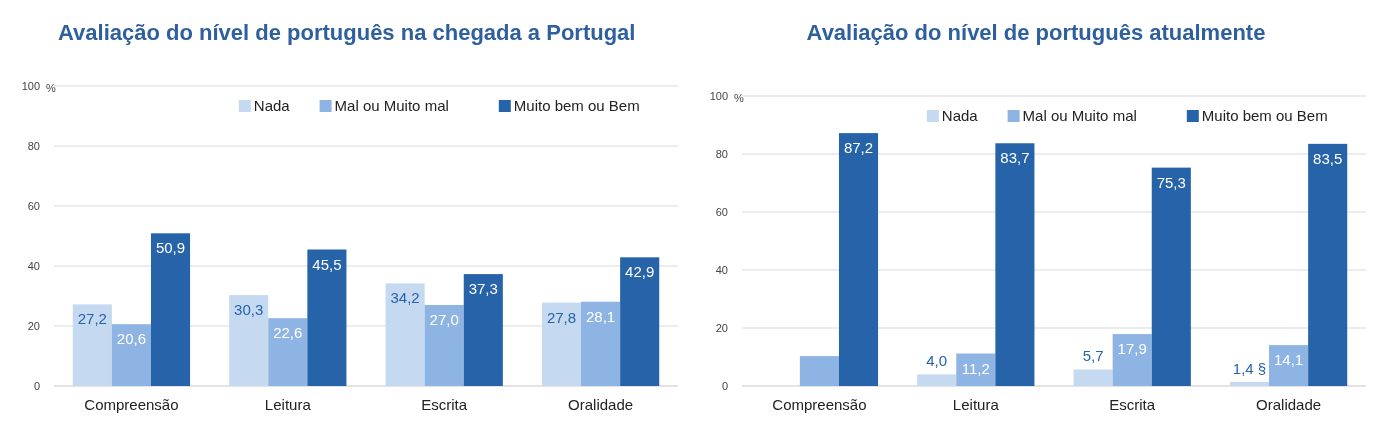 This screenshot has width=1376, height=429. I want to click on data-label: 27,8, so click(561, 317).